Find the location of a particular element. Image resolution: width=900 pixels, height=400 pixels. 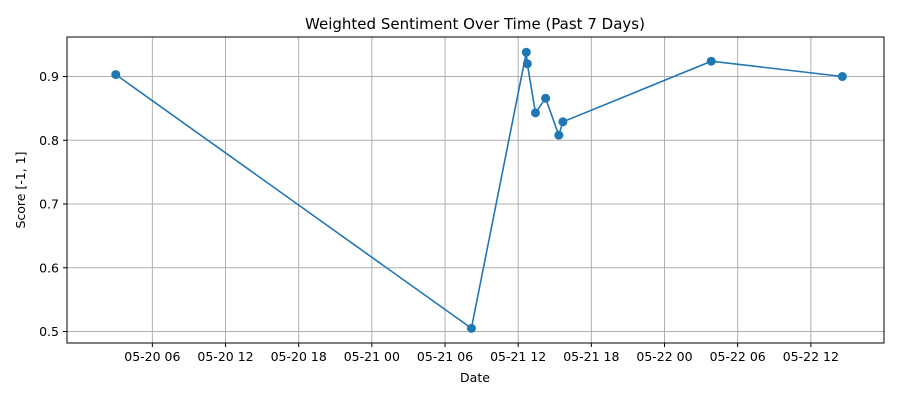

y-axis-label: Score [-1, 1] is located at coordinates (20, 189).